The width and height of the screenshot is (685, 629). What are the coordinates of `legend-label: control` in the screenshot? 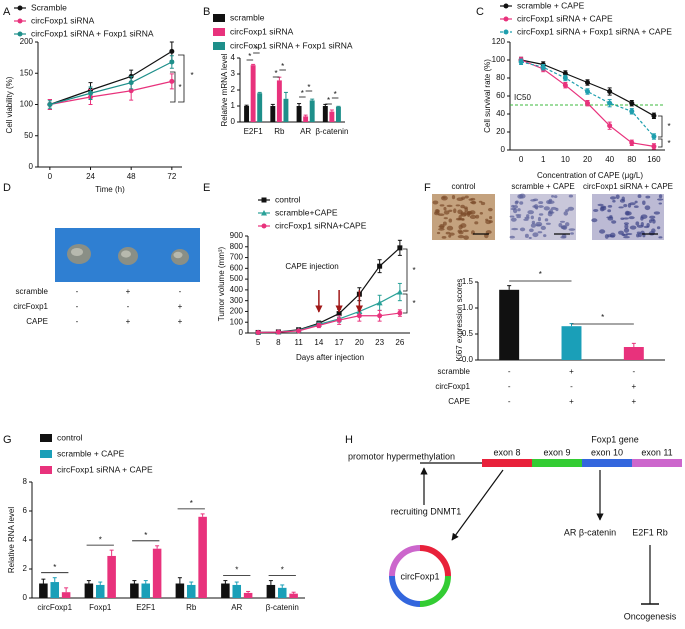 It's located at (70, 437).